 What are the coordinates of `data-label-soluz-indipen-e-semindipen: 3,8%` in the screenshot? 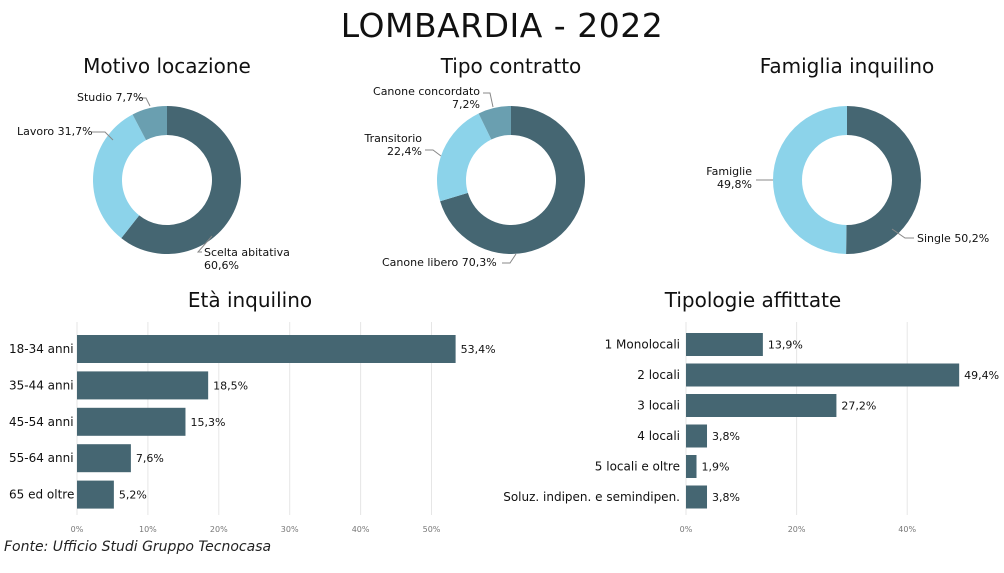 It's located at (726, 497).